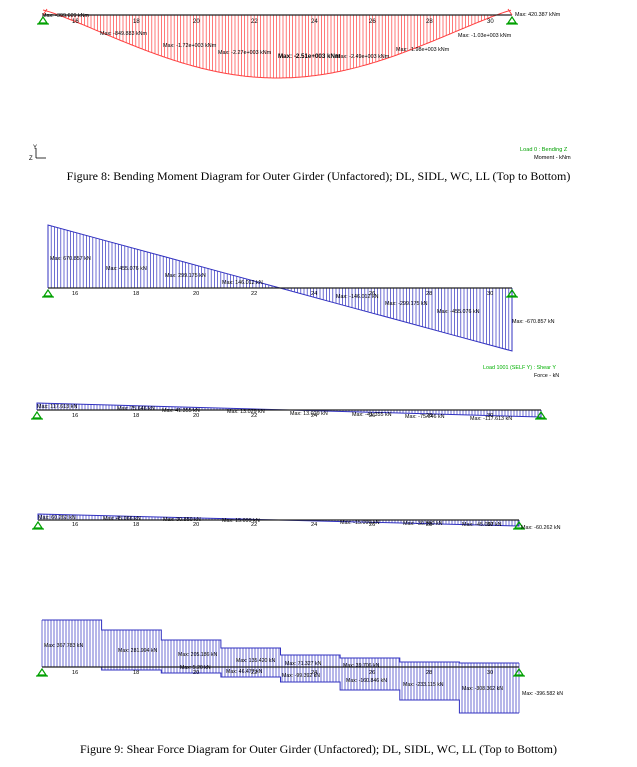  Describe the element at coordinates (363, 57) in the screenshot. I see `max-label: Max: -2.49e+003 kNm` at that location.